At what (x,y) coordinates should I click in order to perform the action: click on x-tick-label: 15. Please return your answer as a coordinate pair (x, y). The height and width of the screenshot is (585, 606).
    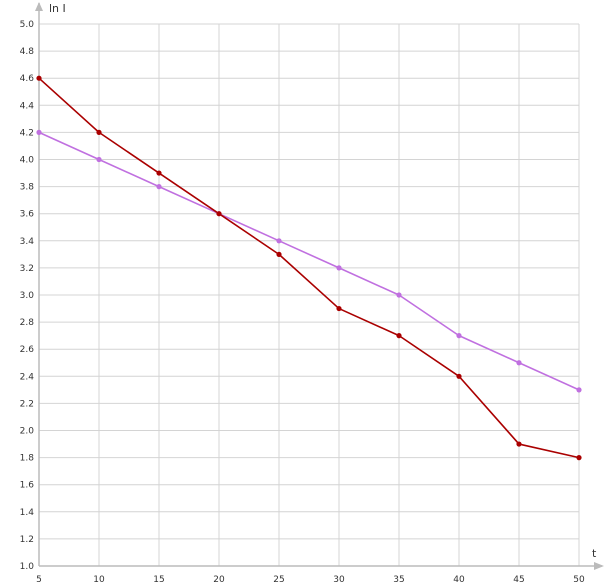
    Looking at the image, I should click on (158, 580).